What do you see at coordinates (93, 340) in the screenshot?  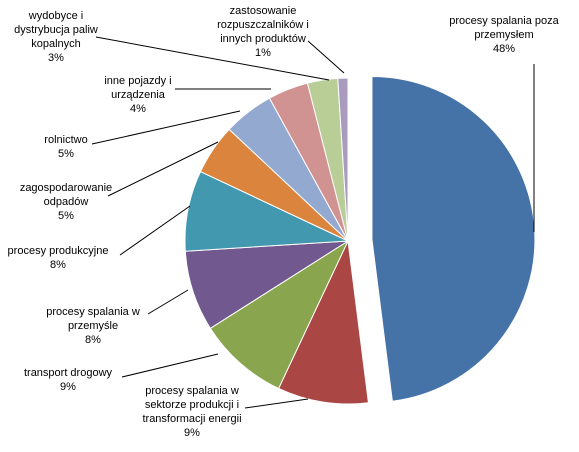 I see `slice-percent-4: 8%` at bounding box center [93, 340].